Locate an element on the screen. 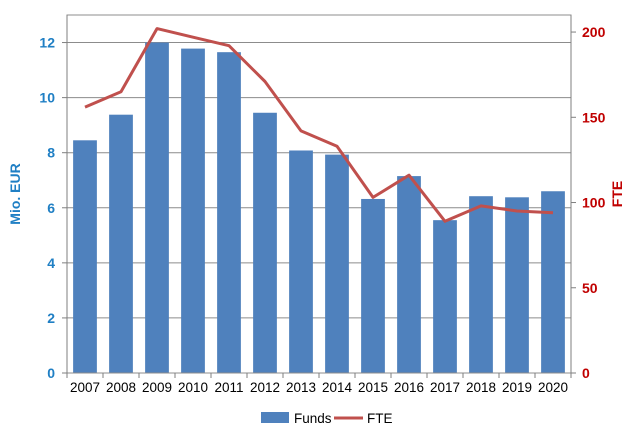  right-tick-label: 50 is located at coordinates (590, 288).